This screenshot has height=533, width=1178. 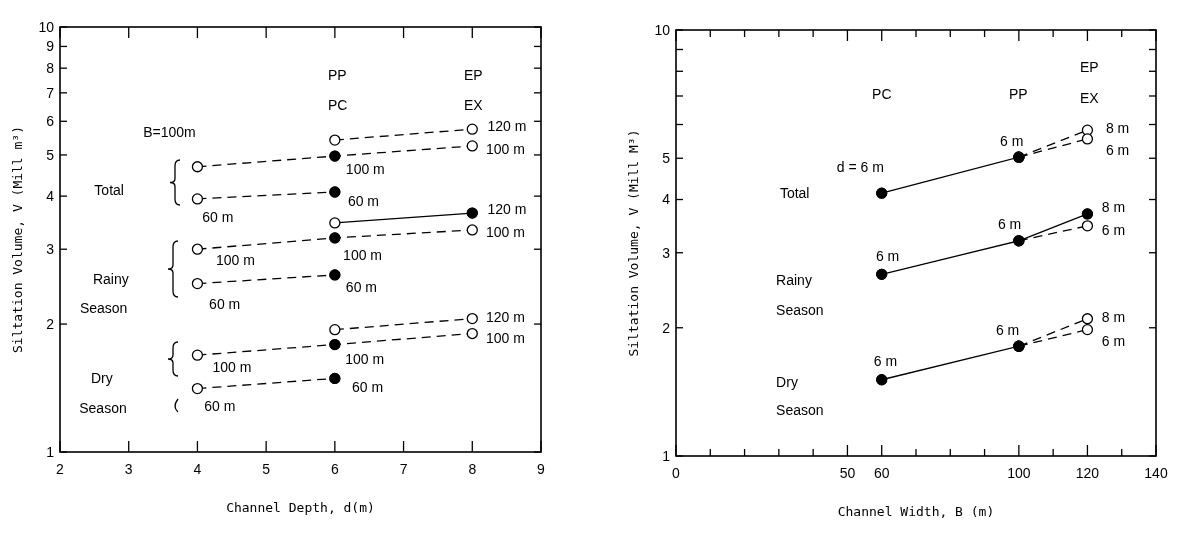 What do you see at coordinates (50, 92) in the screenshot?
I see `y-tick-label: 7` at bounding box center [50, 92].